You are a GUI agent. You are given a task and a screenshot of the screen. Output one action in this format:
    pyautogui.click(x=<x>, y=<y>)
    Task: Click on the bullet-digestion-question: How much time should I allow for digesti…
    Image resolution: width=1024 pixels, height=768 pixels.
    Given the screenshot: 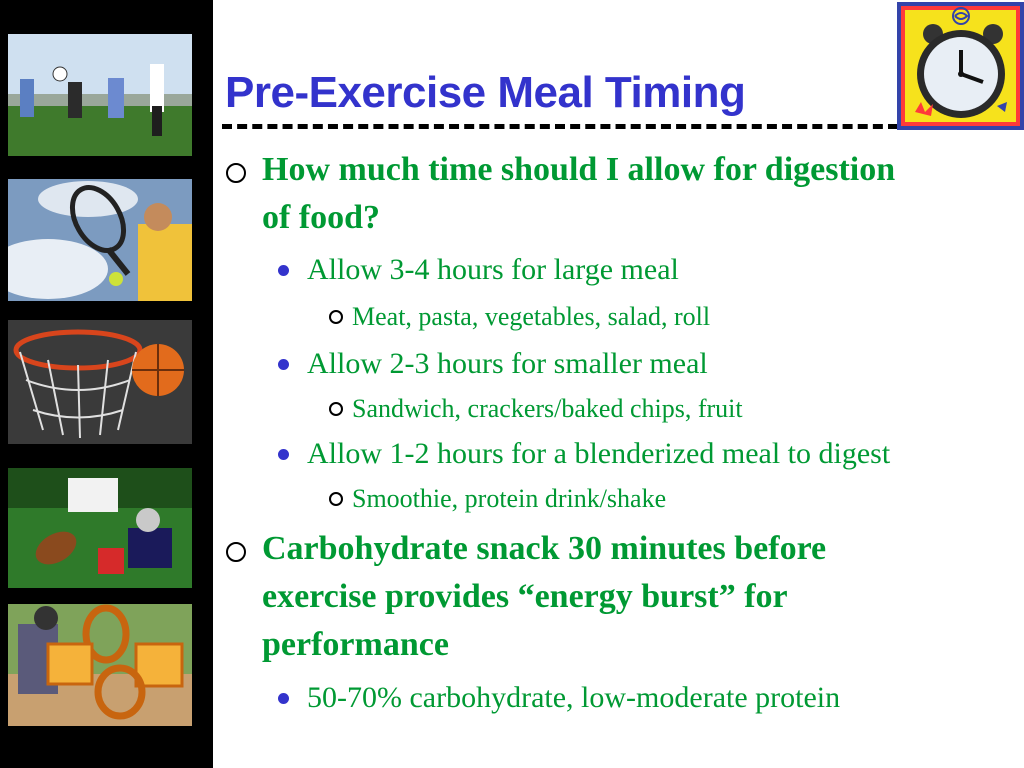 What is the action you would take?
    pyautogui.click(x=578, y=194)
    